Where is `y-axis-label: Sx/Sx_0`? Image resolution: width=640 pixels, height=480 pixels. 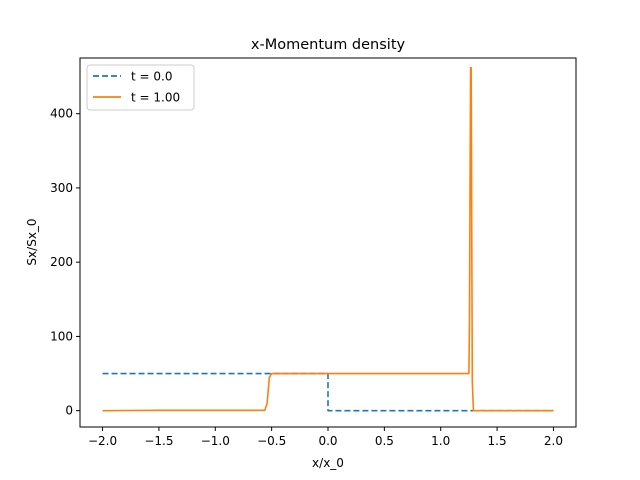 y-axis-label: Sx/Sx_0 is located at coordinates (32, 241).